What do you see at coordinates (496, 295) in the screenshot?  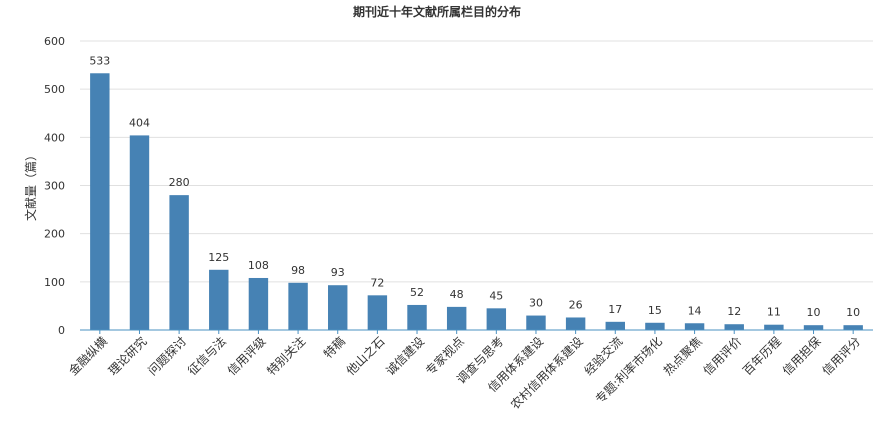 I see `bar-value-label: 45` at bounding box center [496, 295].